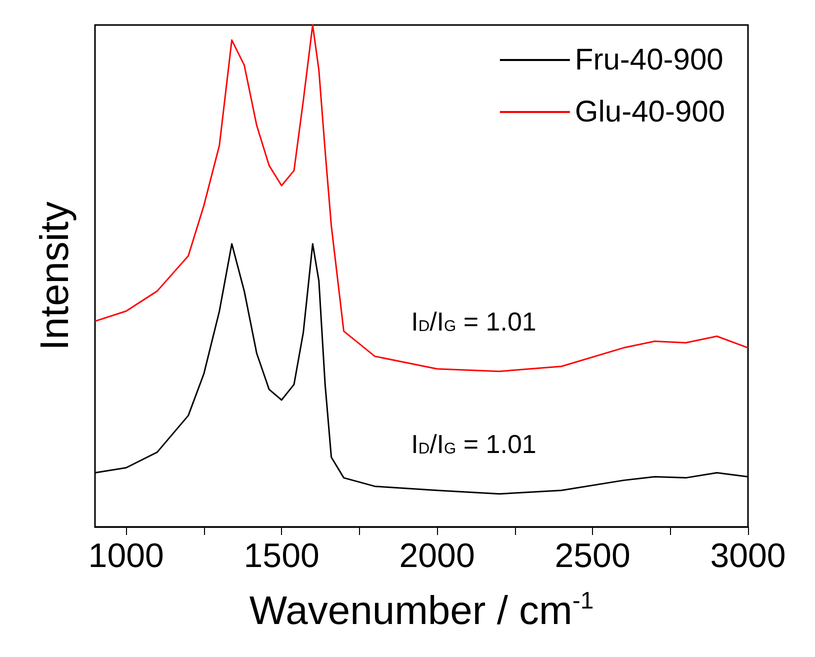  Describe the element at coordinates (748, 556) in the screenshot. I see `x-tick-label: 3000` at that location.